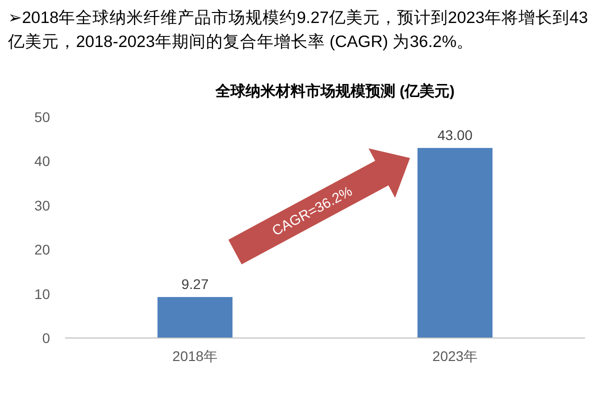 This screenshot has width=600, height=412. Describe the element at coordinates (195, 284) in the screenshot. I see `data-label: 9.27` at that location.